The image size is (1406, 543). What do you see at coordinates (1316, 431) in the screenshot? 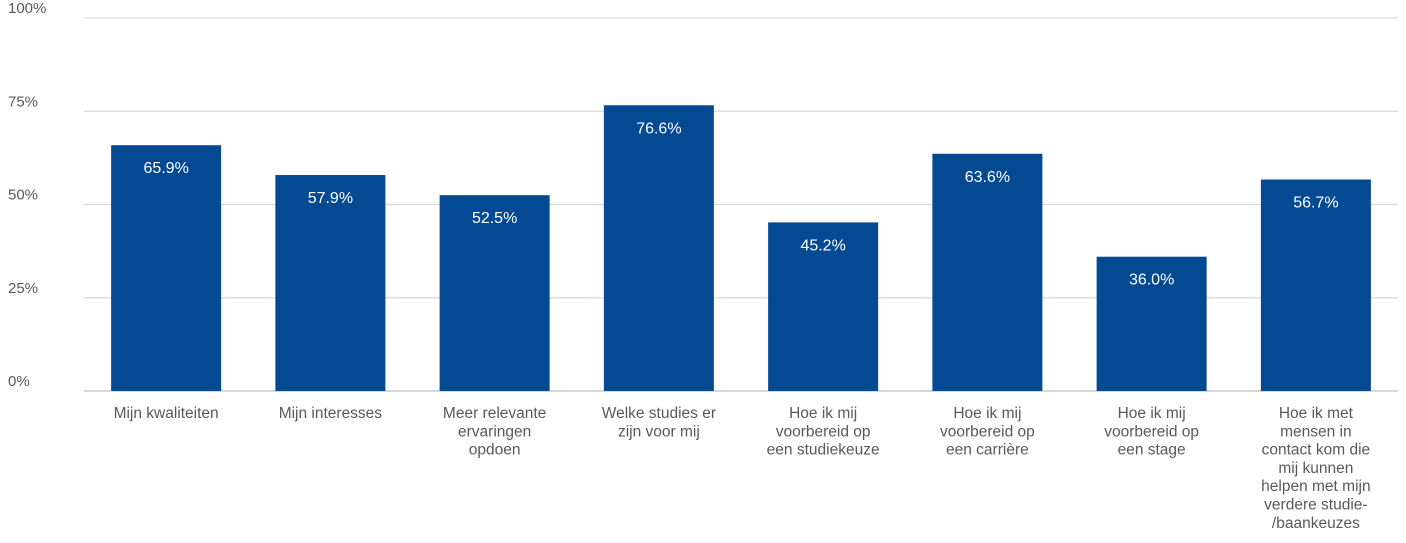
I see `x-tick-label-line: mensen in` at bounding box center [1316, 431].